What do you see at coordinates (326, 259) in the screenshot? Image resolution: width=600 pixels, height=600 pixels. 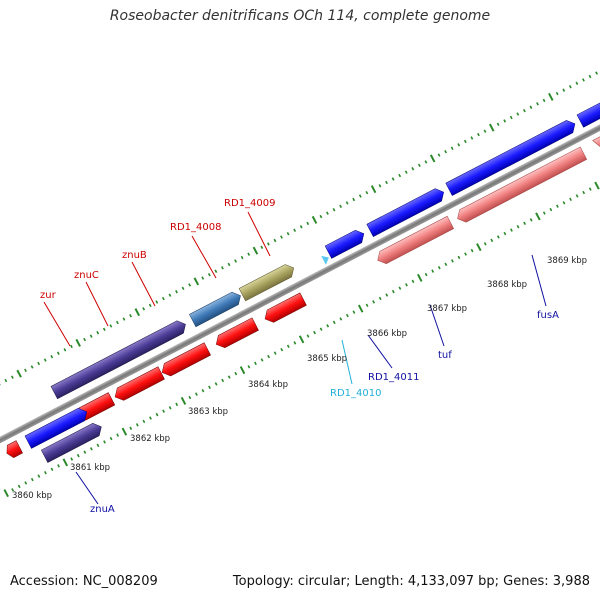 I see `gene-rd1-4010-arrow` at bounding box center [326, 259].